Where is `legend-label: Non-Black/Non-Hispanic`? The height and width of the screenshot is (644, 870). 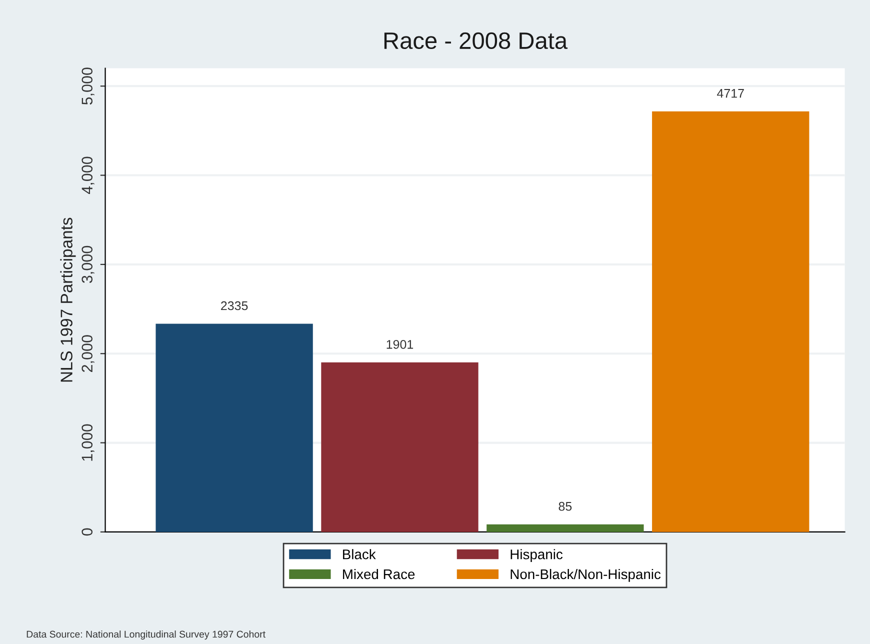 legend-label: Non-Black/Non-Hispanic is located at coordinates (585, 575).